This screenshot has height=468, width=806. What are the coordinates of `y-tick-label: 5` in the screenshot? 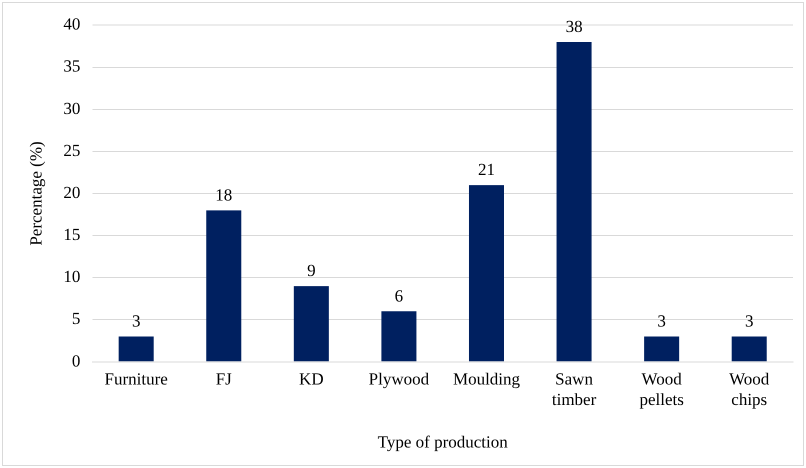 It's located at (76, 318).